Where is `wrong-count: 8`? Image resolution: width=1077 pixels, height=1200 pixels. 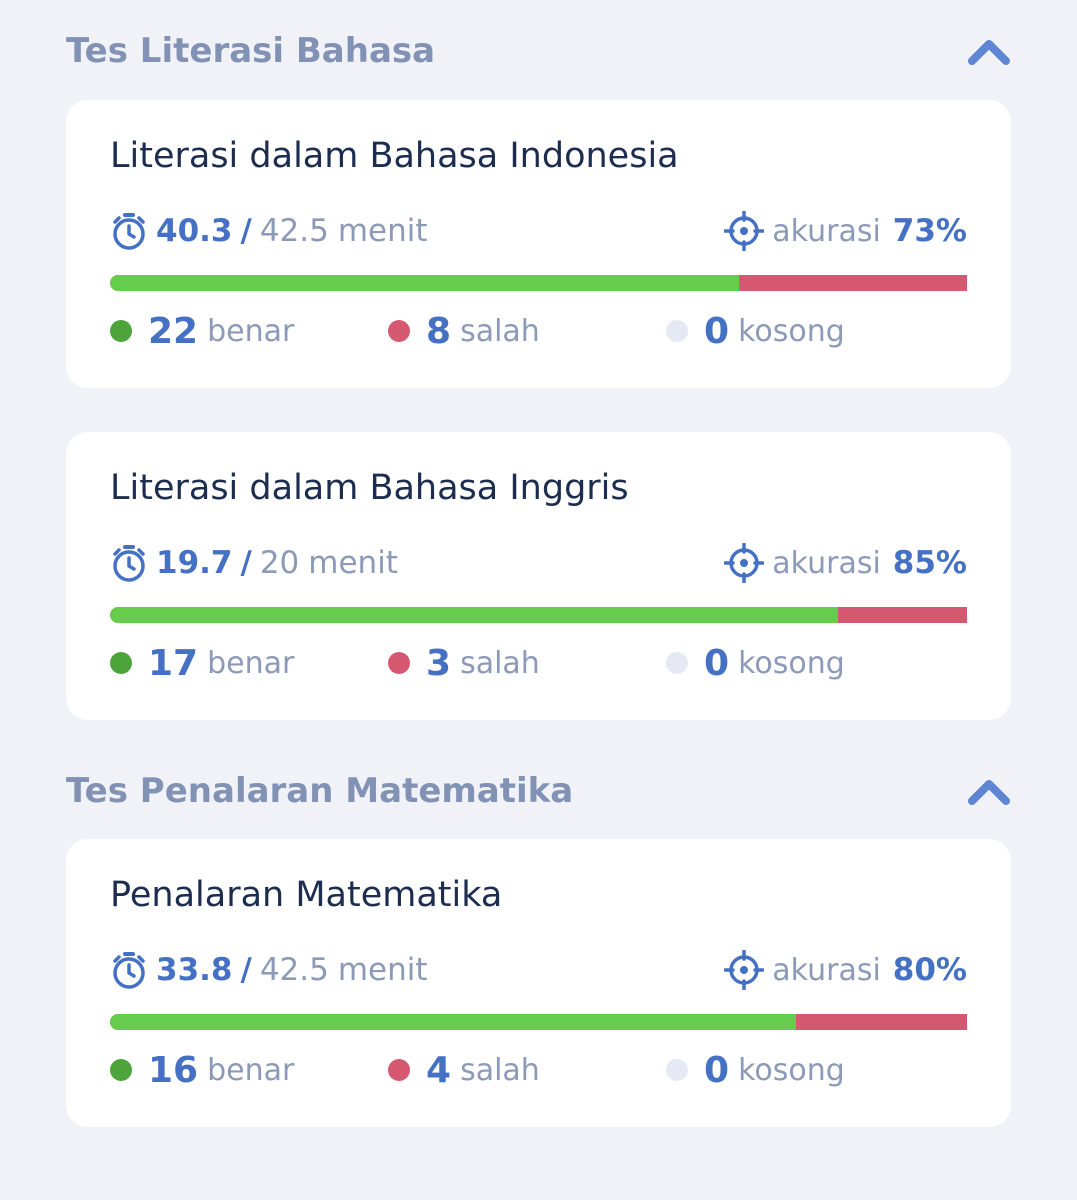
wrong-count: 8 is located at coordinates (439, 331).